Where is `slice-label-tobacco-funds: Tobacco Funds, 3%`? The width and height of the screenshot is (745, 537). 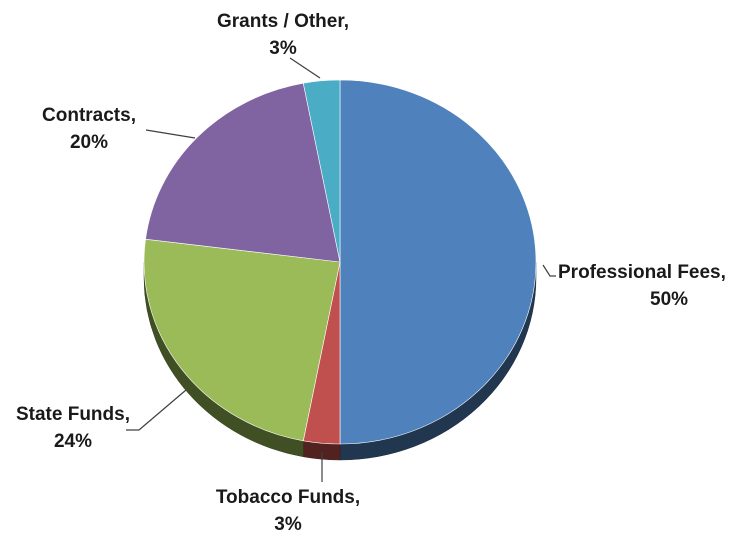 slice-label-tobacco-funds: Tobacco Funds, 3% is located at coordinates (288, 511).